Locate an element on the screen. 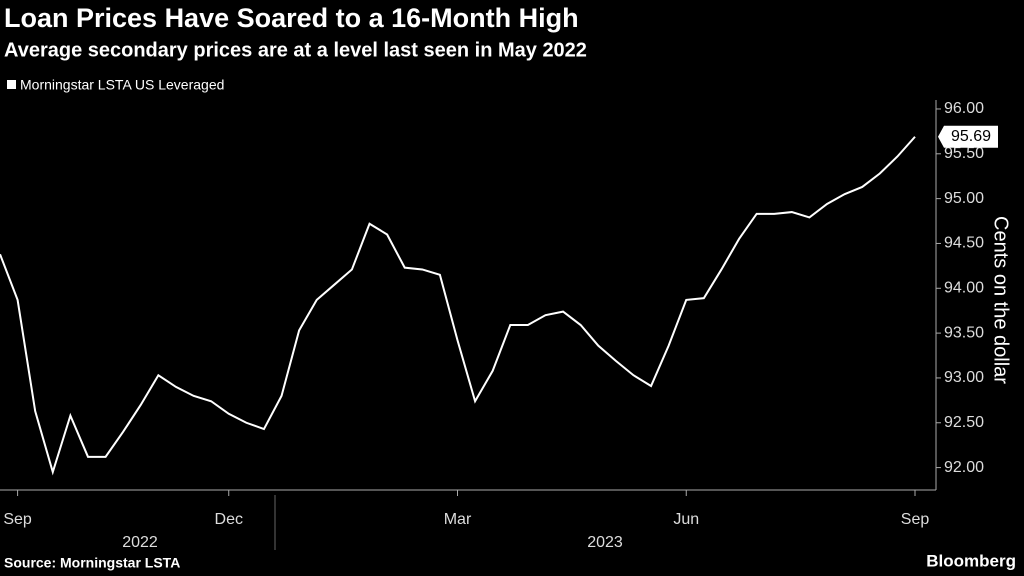  year-label: 2023 is located at coordinates (605, 542).